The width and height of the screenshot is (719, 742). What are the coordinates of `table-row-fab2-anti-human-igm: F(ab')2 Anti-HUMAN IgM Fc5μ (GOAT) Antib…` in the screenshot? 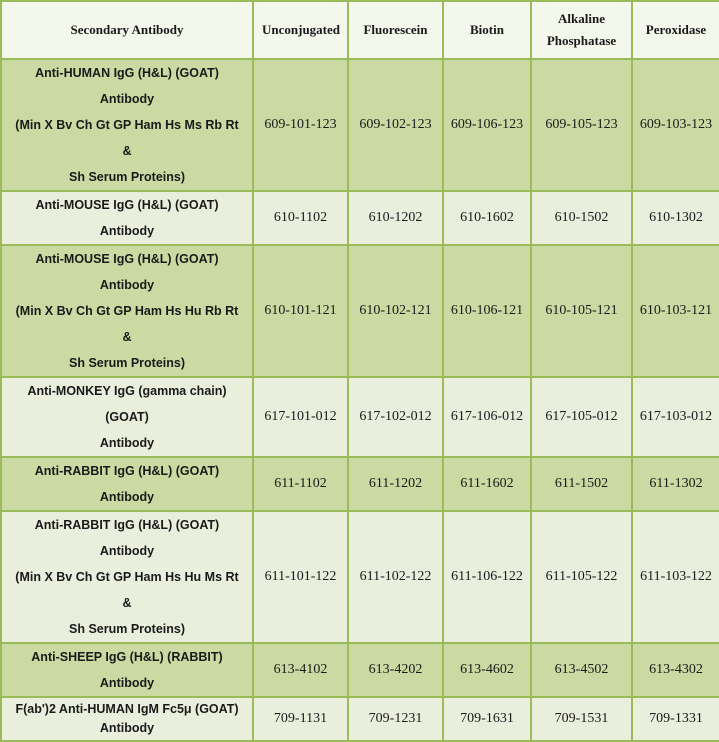 It's located at (359, 719).